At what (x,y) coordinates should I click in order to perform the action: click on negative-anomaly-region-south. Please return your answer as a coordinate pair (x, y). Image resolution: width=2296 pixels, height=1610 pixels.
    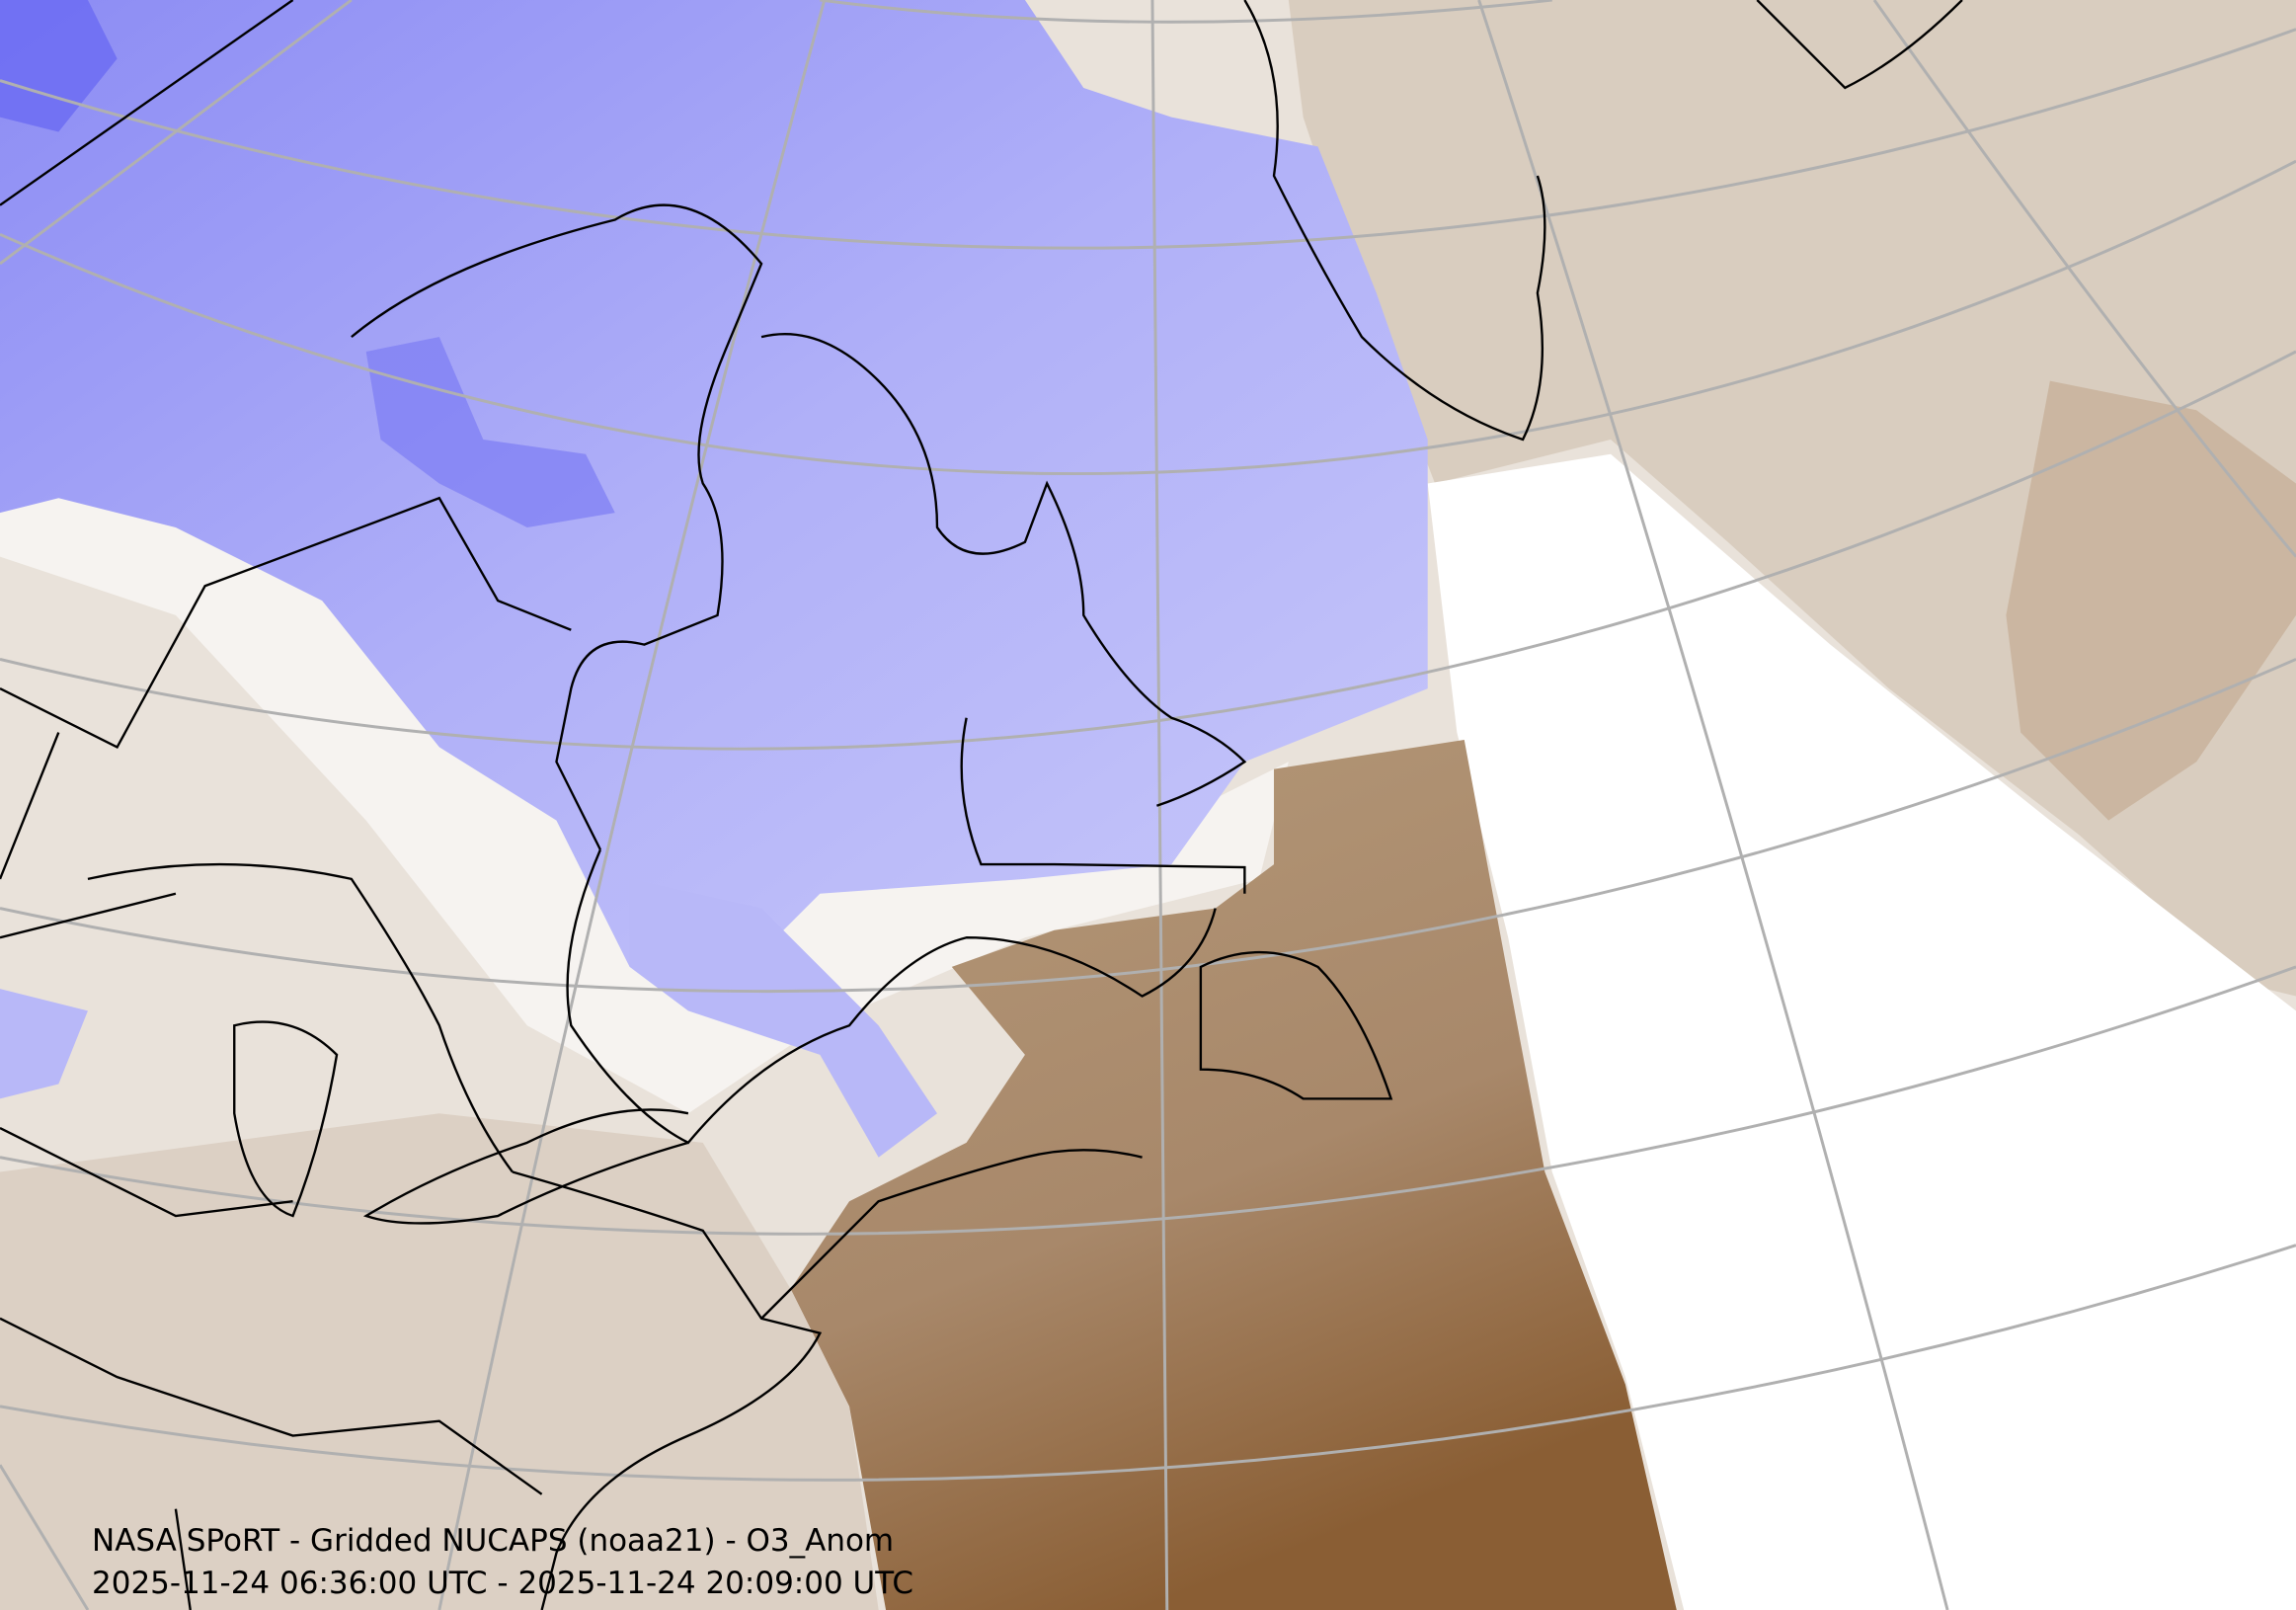
    Looking at the image, I should click on (783, 1018).